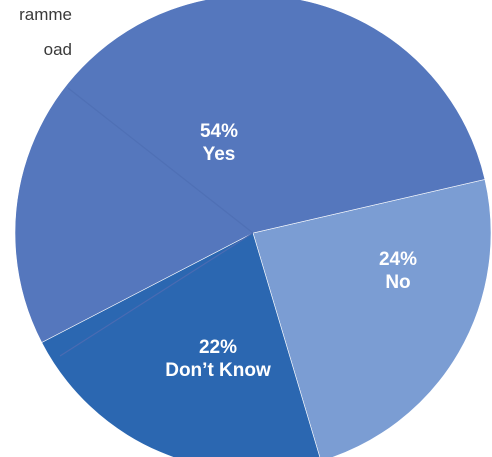 The width and height of the screenshot is (492, 457). Describe the element at coordinates (45, 14) in the screenshot. I see `caption-line-1: ramme` at that location.